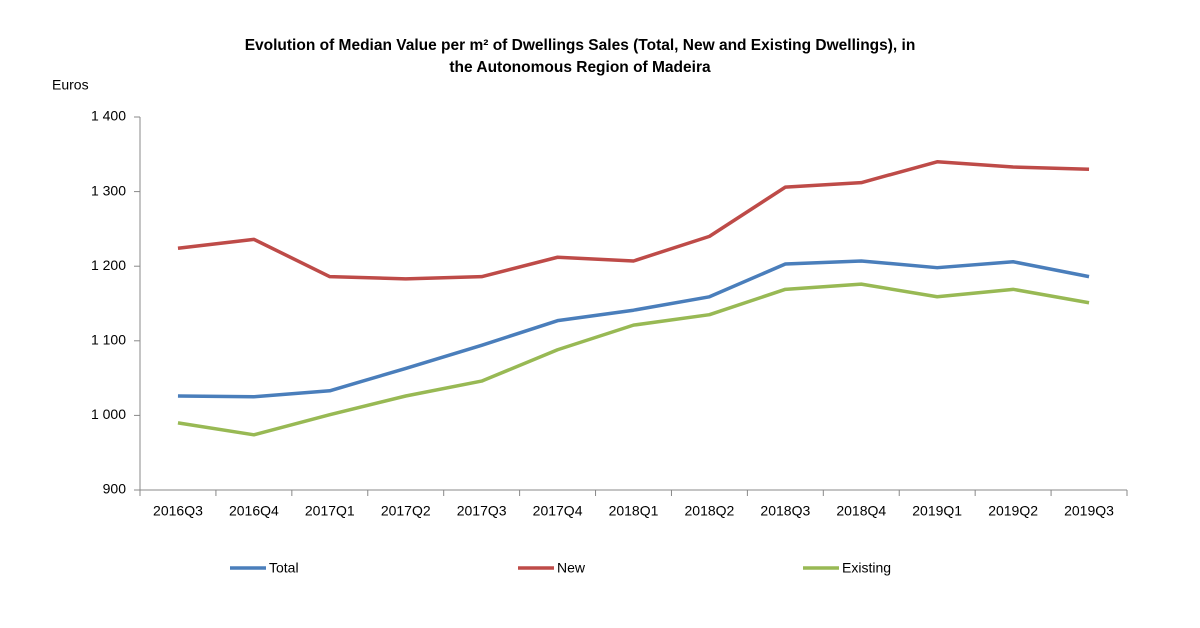 Image resolution: width=1200 pixels, height=628 pixels. Describe the element at coordinates (406, 511) in the screenshot. I see `x-tick-label: 2017Q2` at that location.